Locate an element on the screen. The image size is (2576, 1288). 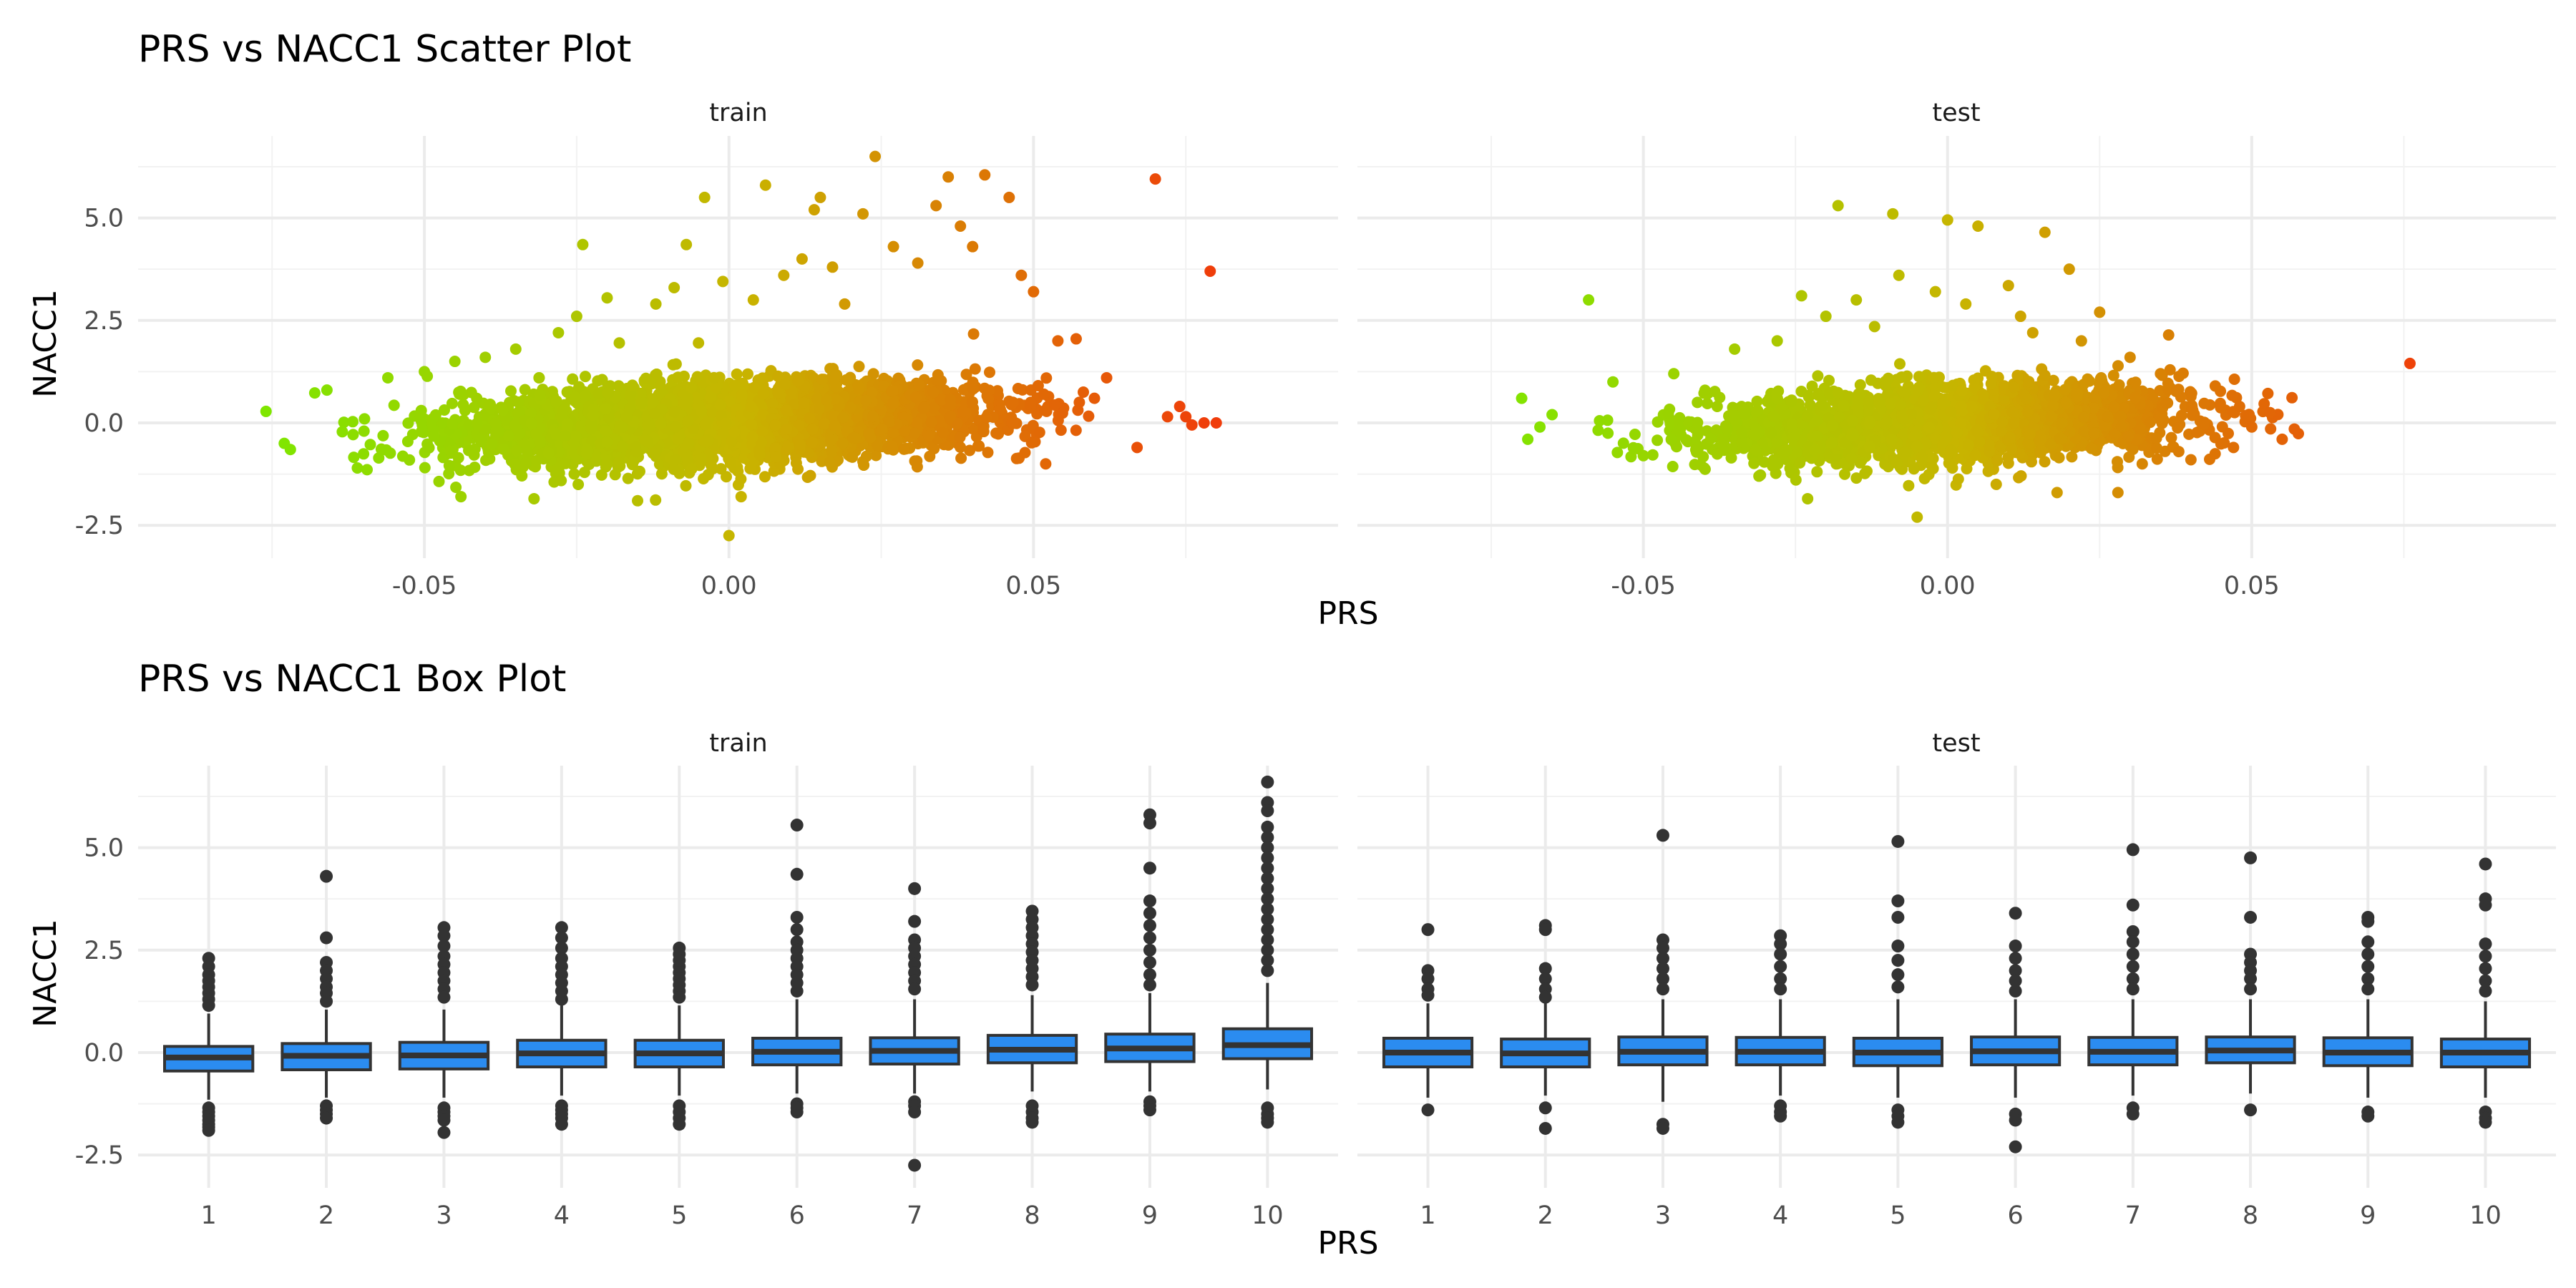
scatter-strip-test: test is located at coordinates (1956, 113).